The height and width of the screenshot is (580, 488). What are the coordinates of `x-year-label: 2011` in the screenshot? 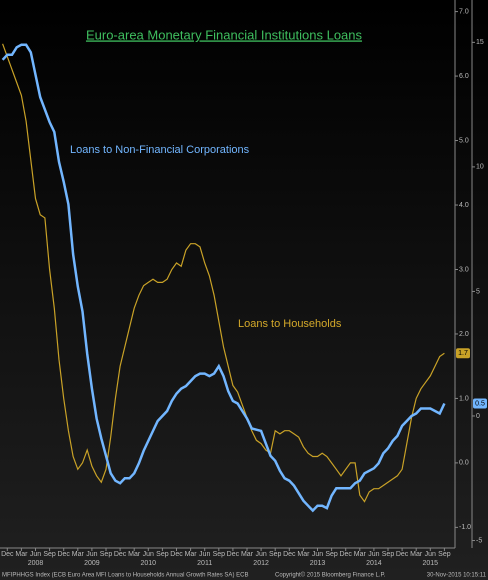 It's located at (204, 563).